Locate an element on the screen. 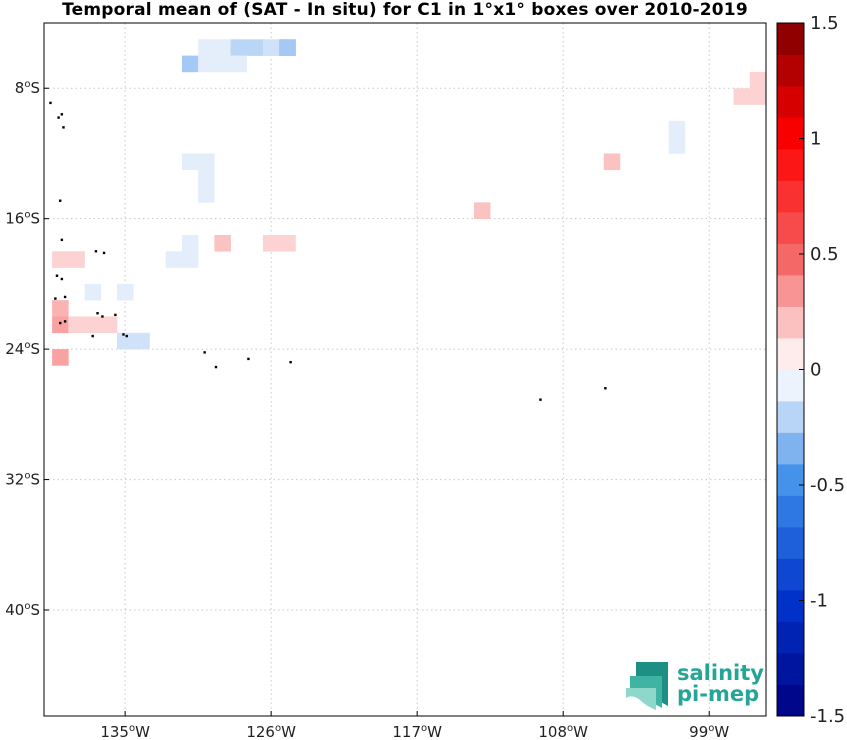  lat-tick-label: 40oS is located at coordinates (22, 610).